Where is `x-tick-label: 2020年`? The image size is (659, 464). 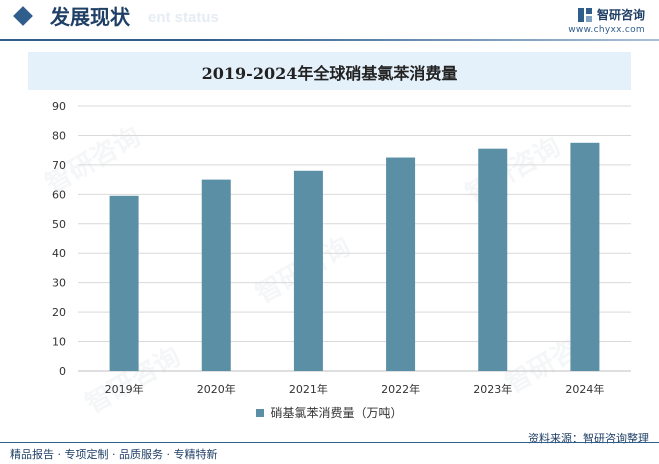 x-tick-label: 2020年 is located at coordinates (216, 389).